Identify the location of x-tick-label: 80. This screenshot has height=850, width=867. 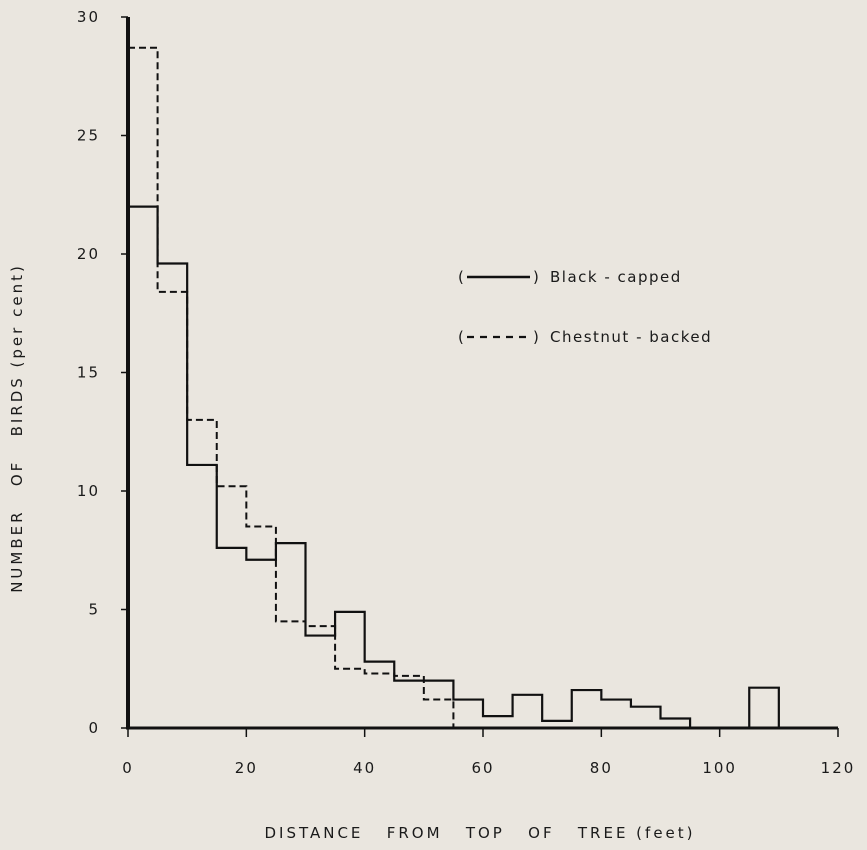
(601, 768).